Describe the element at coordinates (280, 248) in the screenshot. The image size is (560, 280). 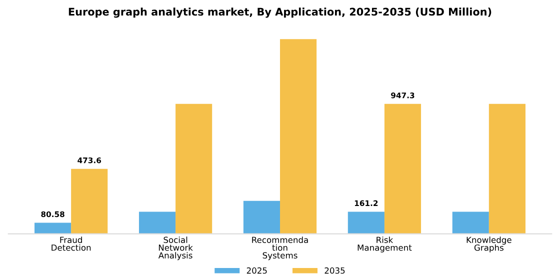
I see `x-tick-label: Recommenda tion Systems` at that location.